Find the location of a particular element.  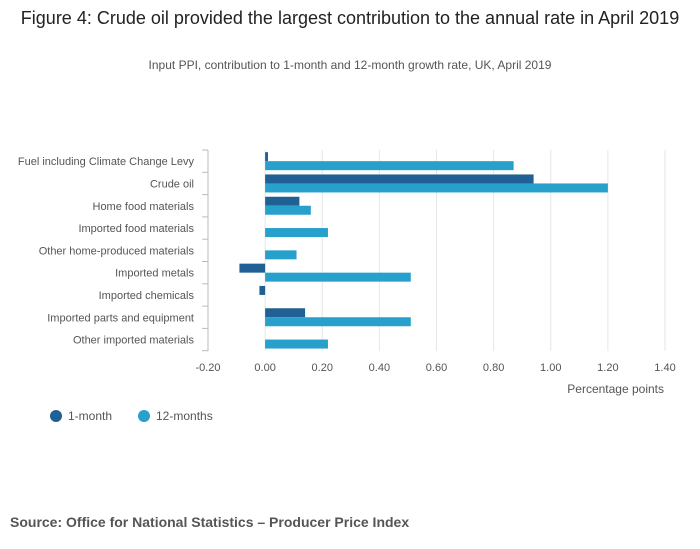

x-tick-label: 1.40 is located at coordinates (664, 368).